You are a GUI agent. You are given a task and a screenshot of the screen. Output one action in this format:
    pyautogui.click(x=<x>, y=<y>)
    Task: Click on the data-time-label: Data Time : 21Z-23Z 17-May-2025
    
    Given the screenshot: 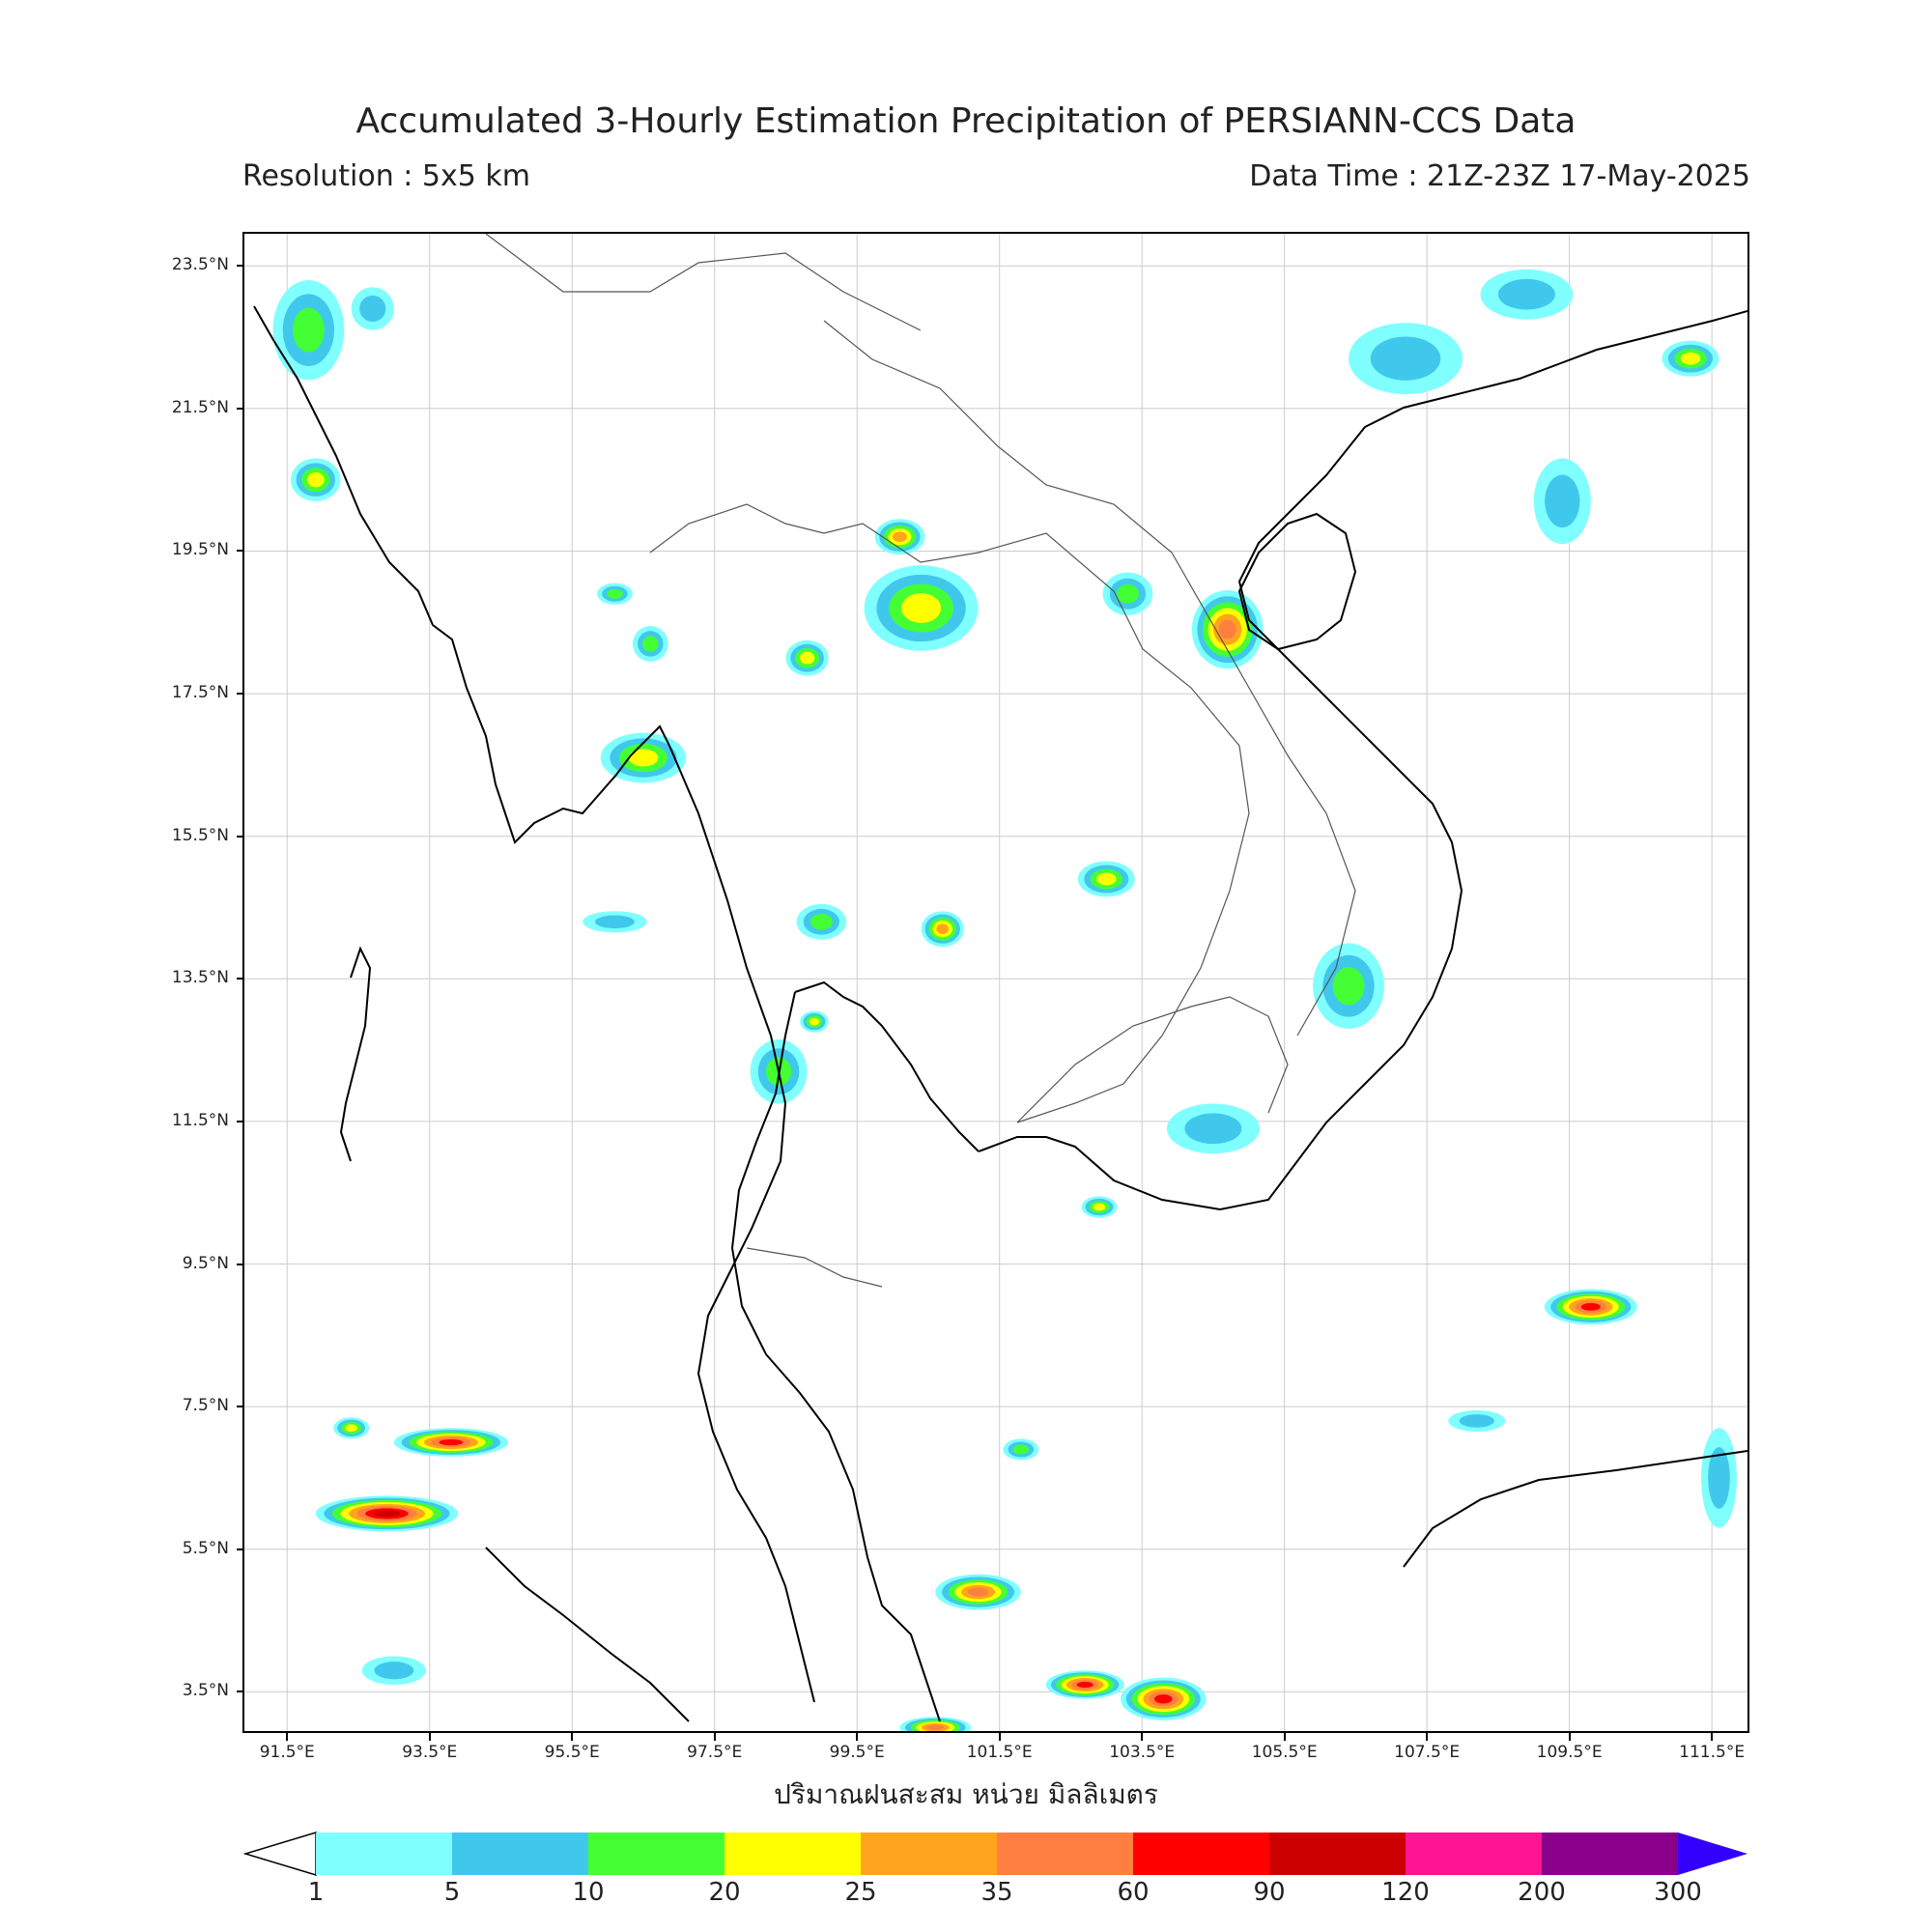 What is the action you would take?
    pyautogui.click(x=1499, y=176)
    